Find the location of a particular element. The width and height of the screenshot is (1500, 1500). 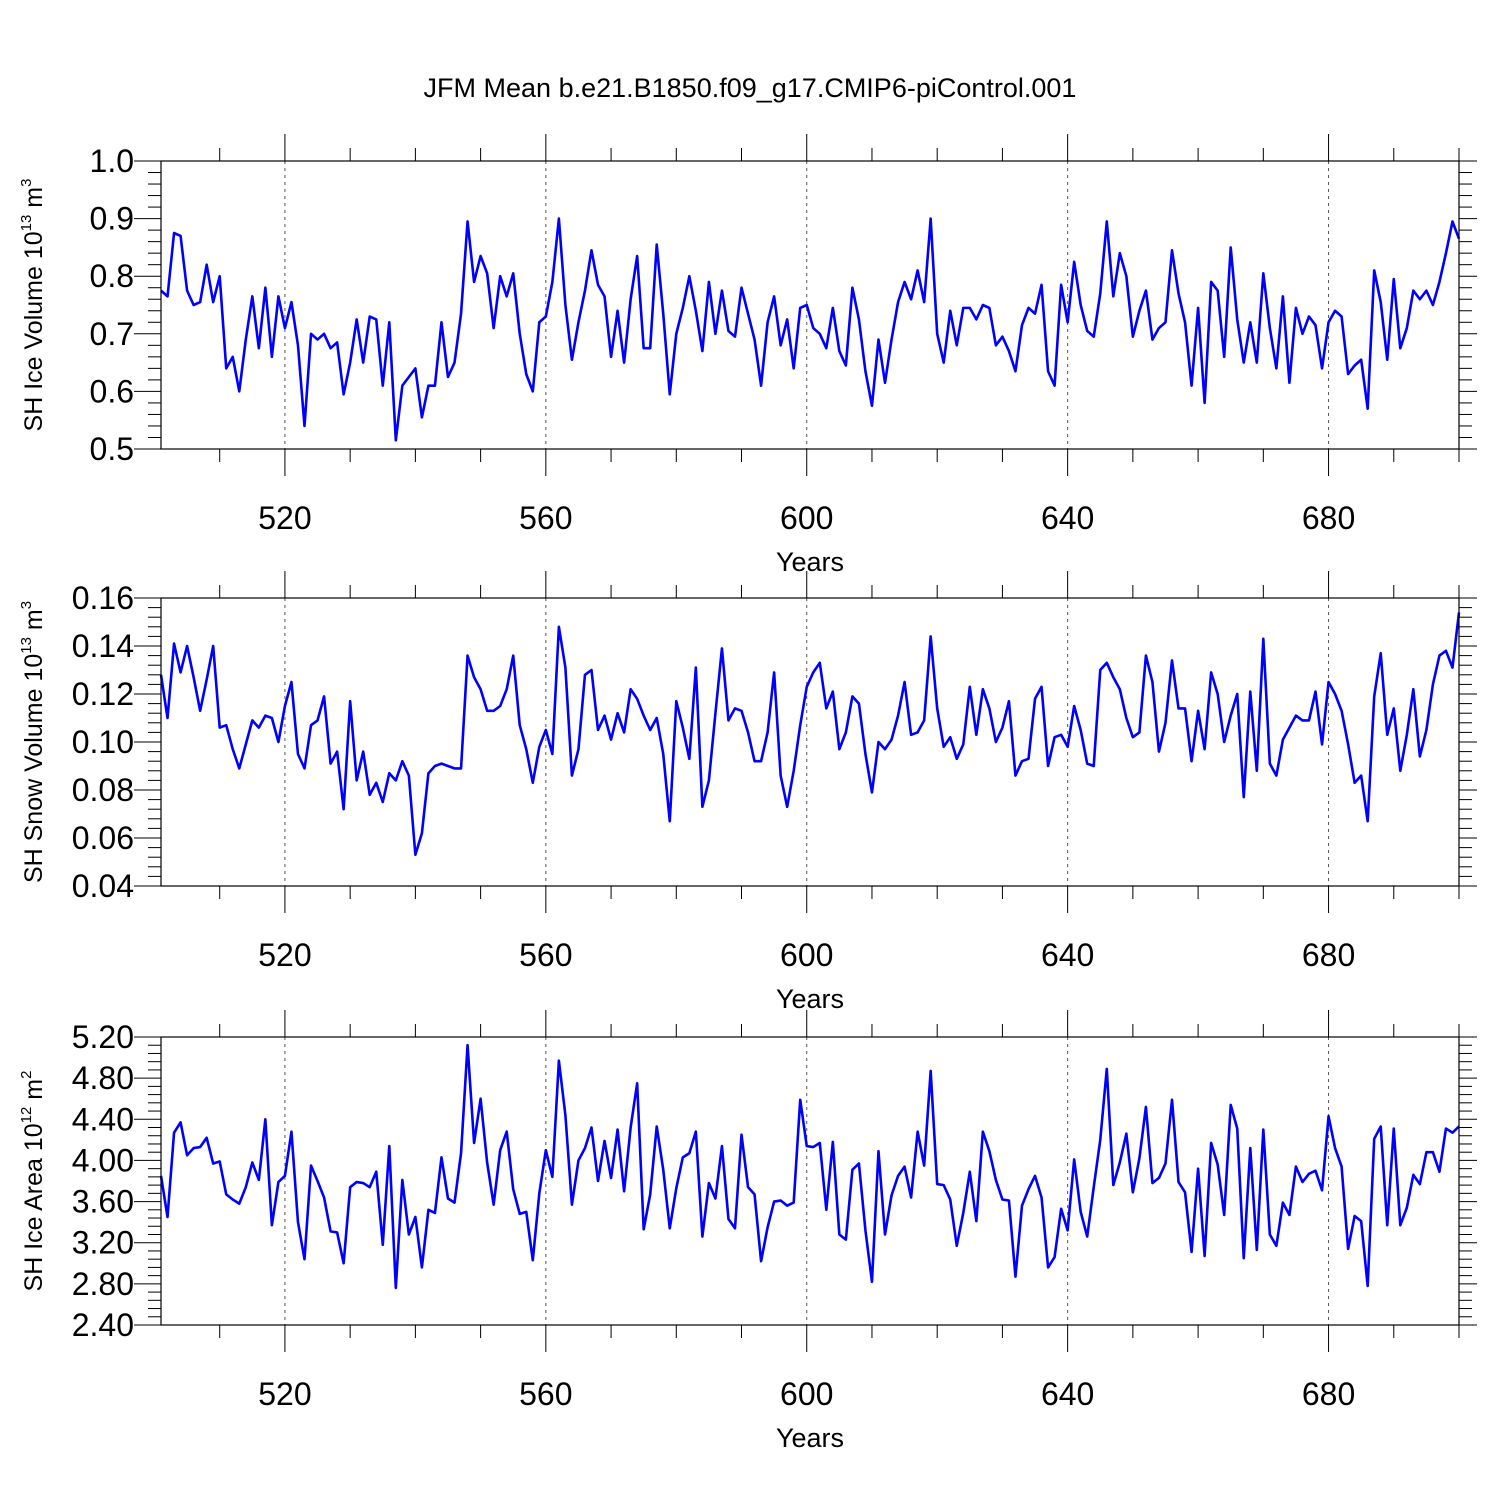

y-tick-label: 0.6 is located at coordinates (112, 391).